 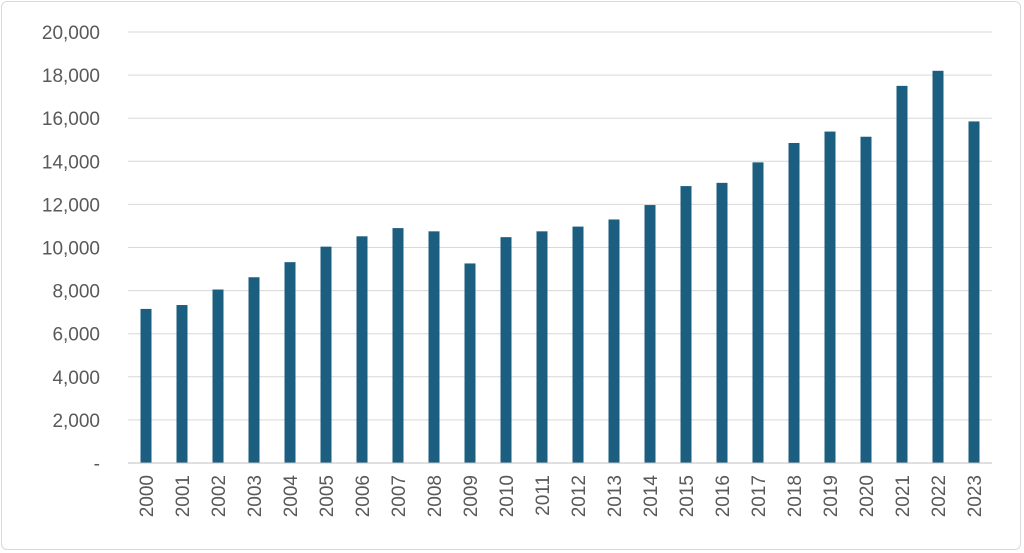 I want to click on bar-2009, so click(x=470, y=363).